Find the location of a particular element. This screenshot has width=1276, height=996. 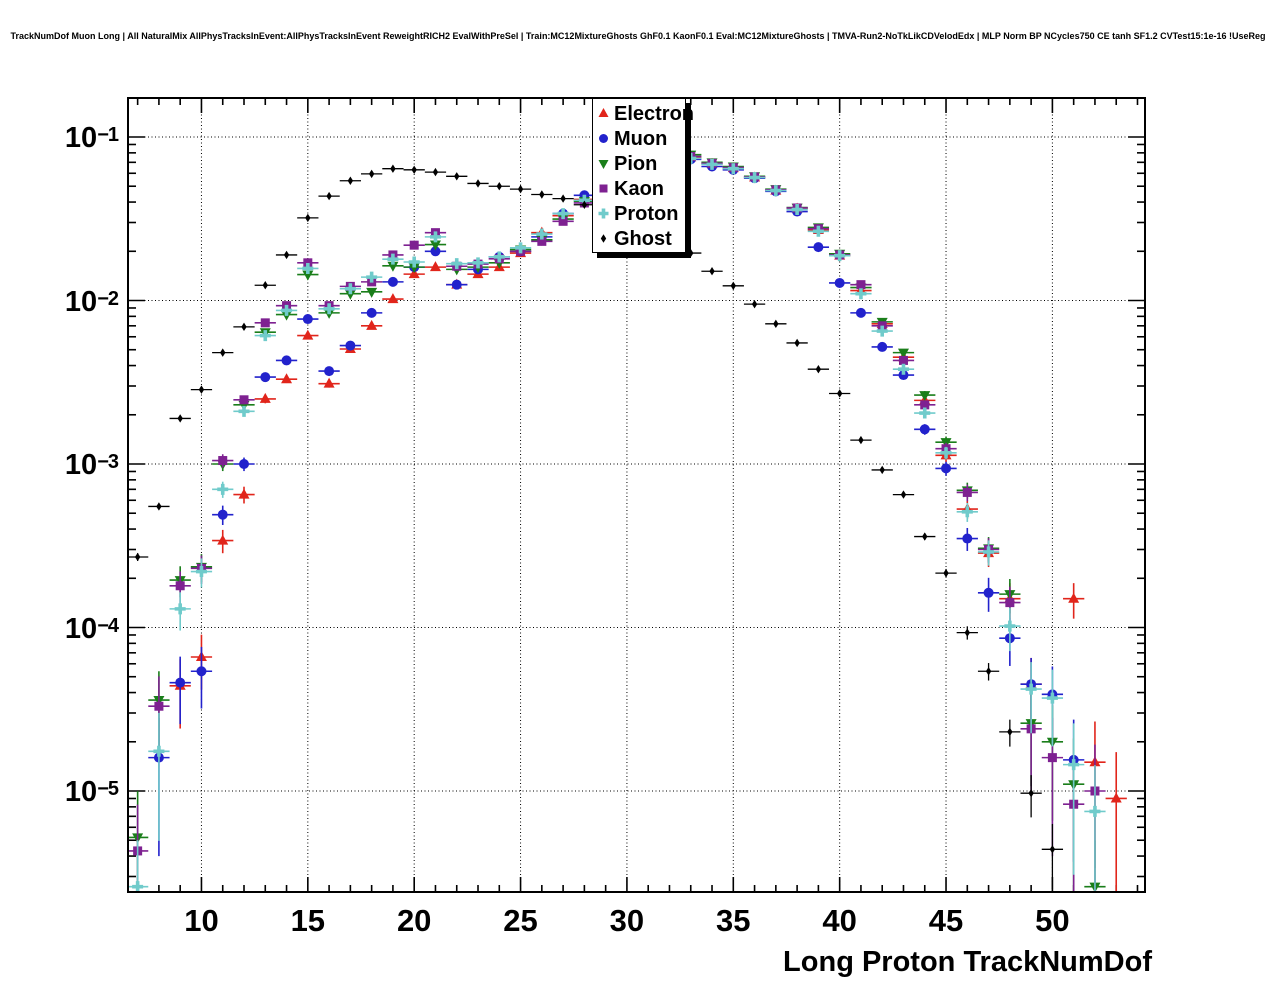

legend-marker-electron is located at coordinates (603, 112).